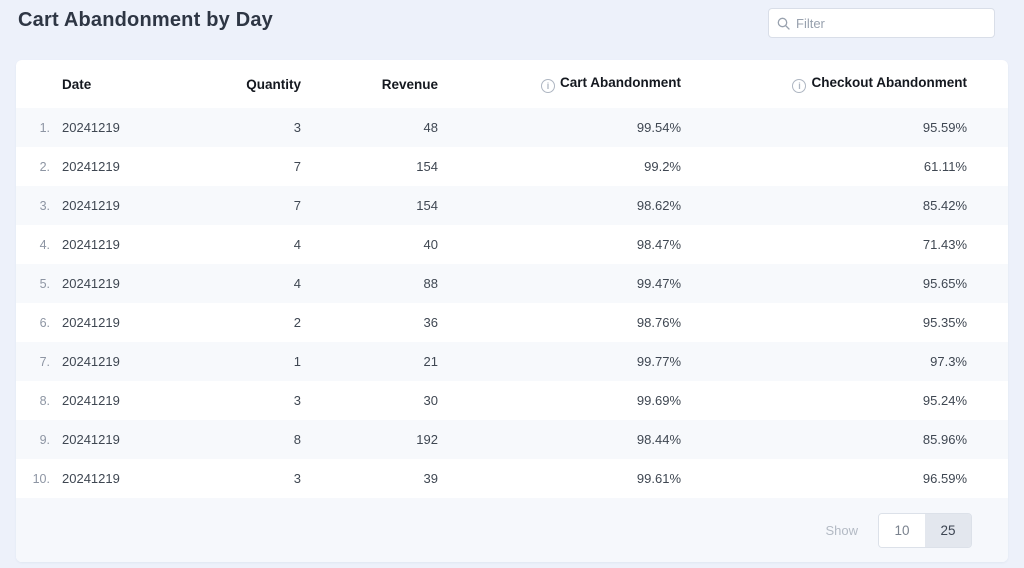 Image resolution: width=1024 pixels, height=568 pixels. I want to click on cell-cart-abandonment: 99.69%, so click(658, 400).